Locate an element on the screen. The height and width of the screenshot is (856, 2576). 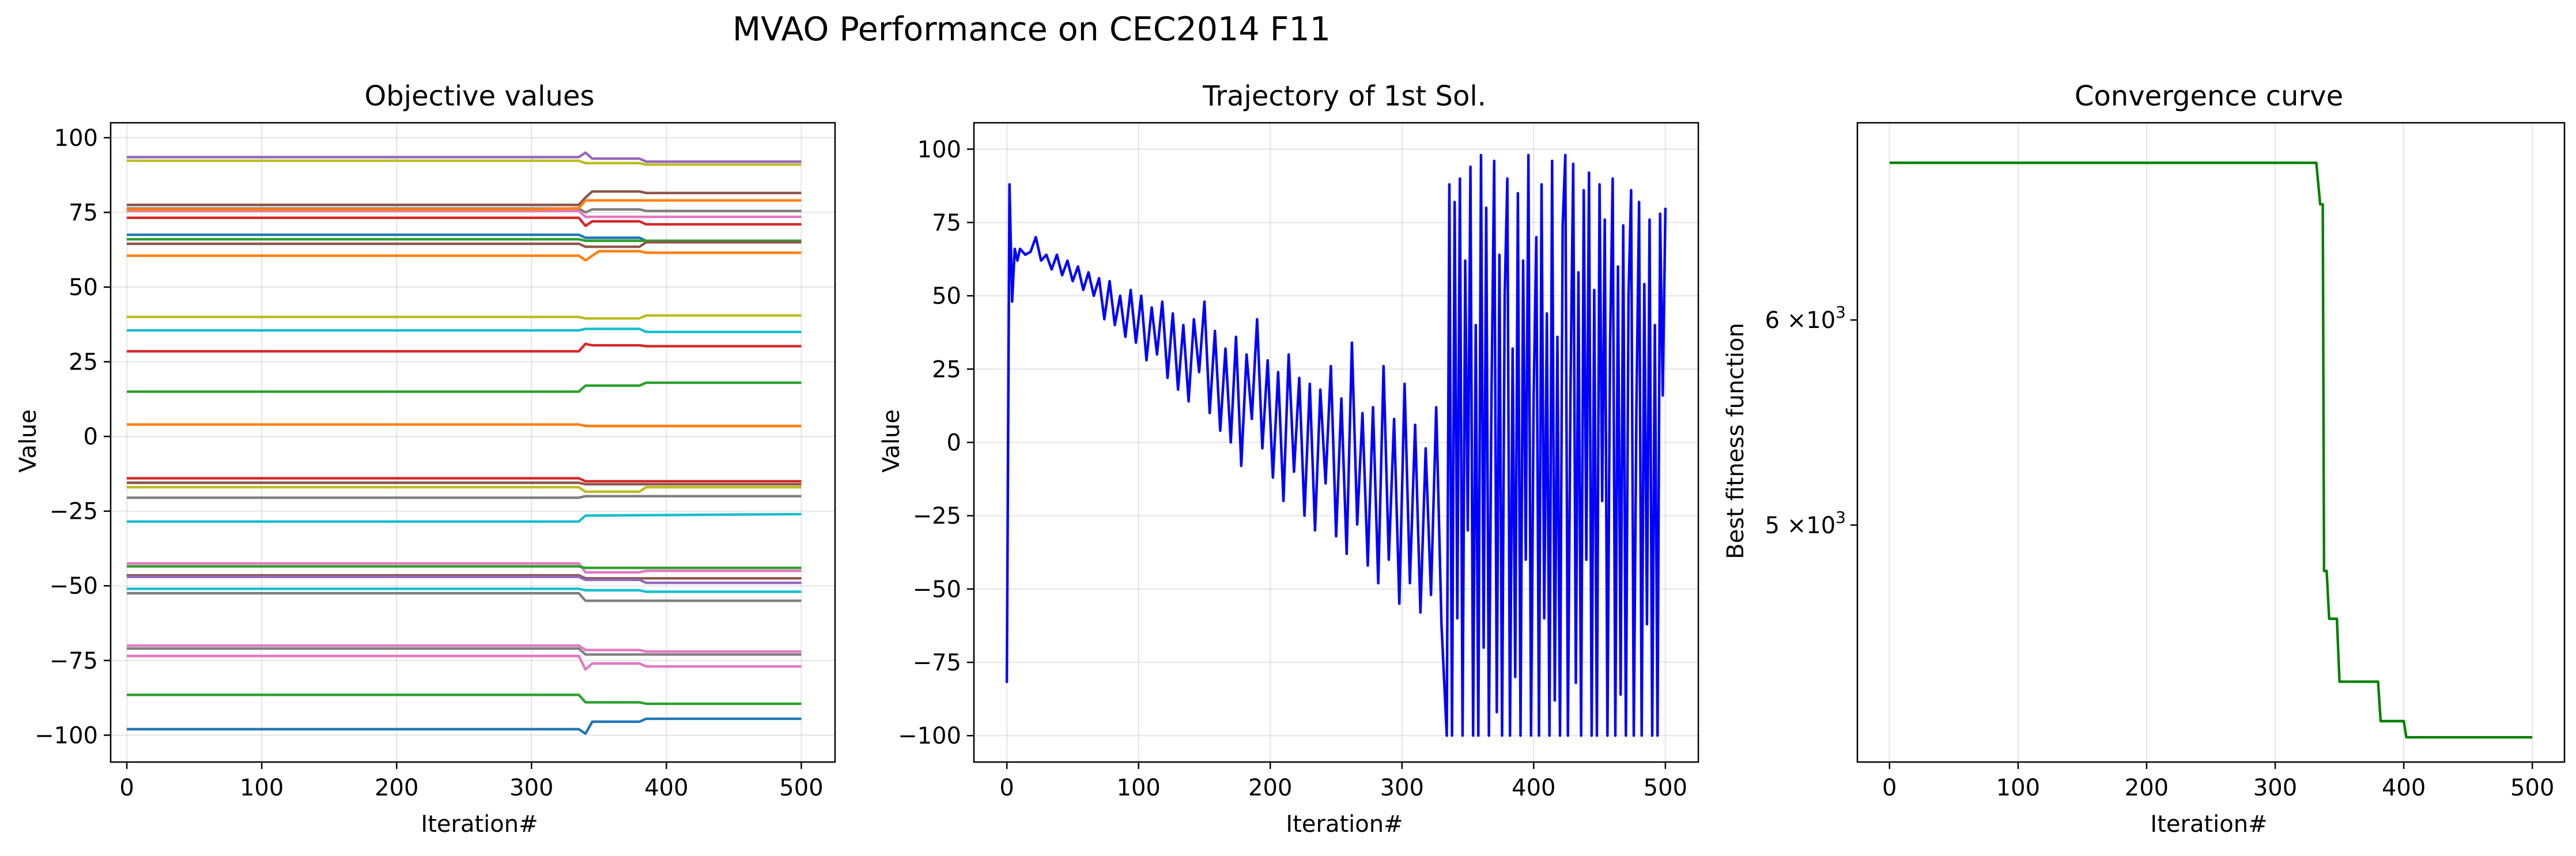
y-tick-label: 5 ×10³ is located at coordinates (1805, 523).